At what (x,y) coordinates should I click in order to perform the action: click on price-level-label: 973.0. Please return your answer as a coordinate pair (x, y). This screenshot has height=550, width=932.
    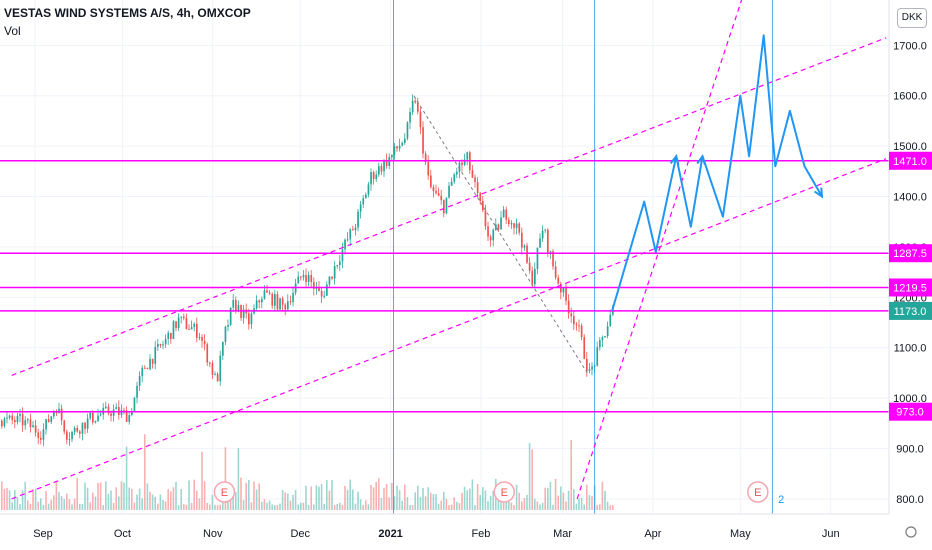
    Looking at the image, I should click on (910, 413).